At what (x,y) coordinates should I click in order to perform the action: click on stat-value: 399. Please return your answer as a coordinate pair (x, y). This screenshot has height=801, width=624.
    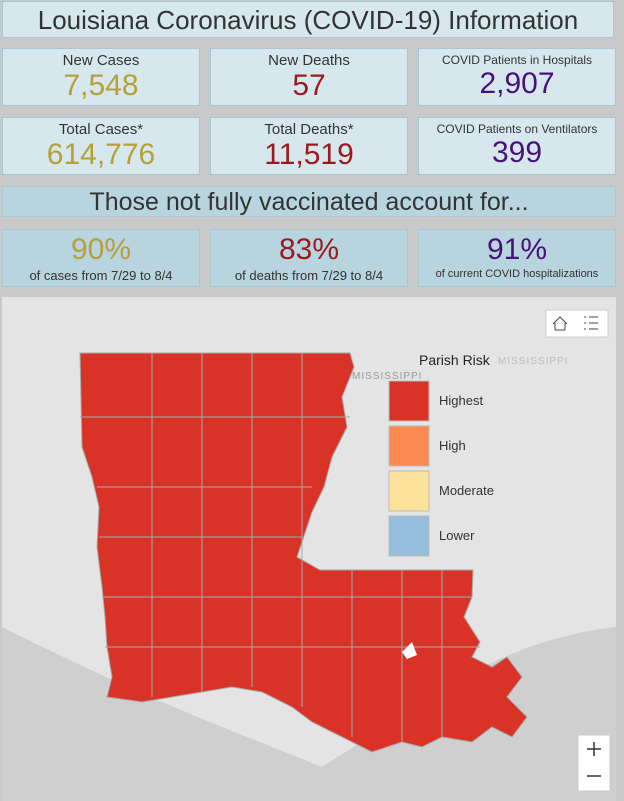
    Looking at the image, I should click on (517, 152).